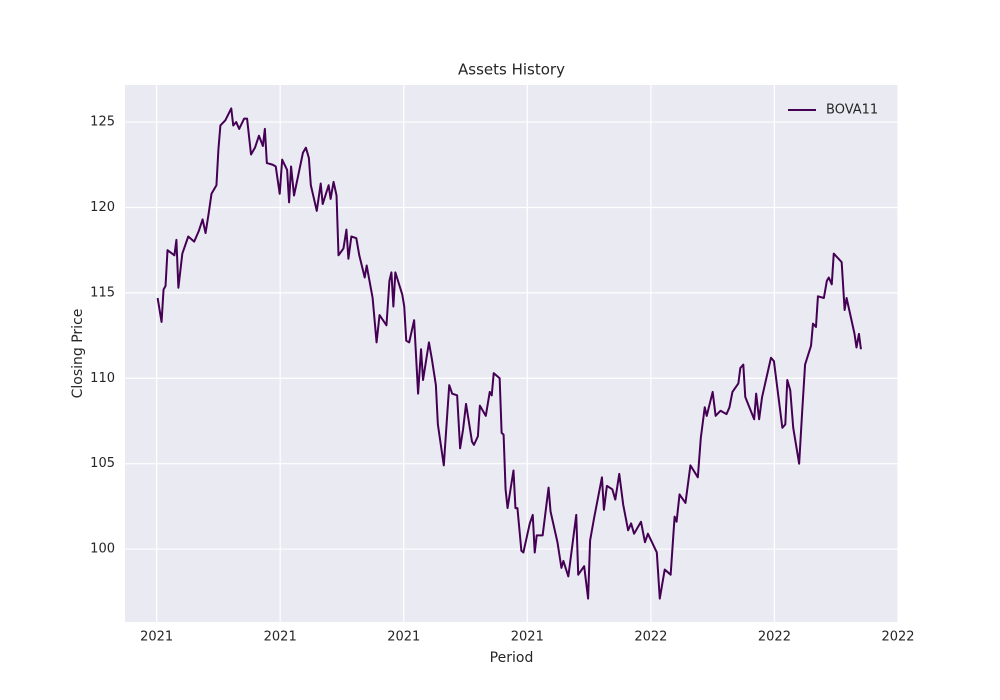  What do you see at coordinates (102, 378) in the screenshot?
I see `y-tick-label: 110` at bounding box center [102, 378].